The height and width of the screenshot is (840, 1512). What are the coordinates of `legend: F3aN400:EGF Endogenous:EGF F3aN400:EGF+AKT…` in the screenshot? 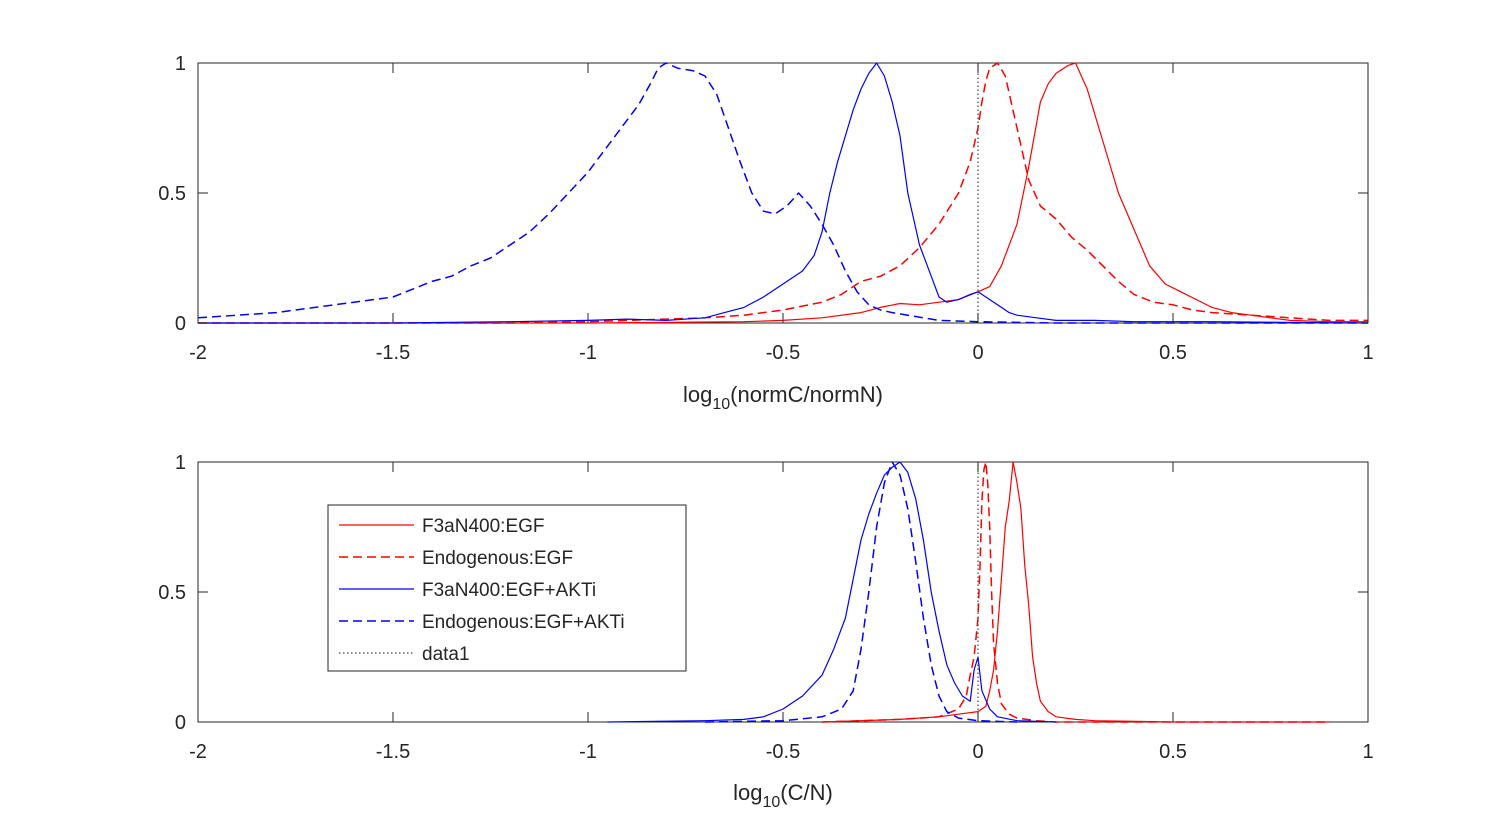 It's located at (507, 588).